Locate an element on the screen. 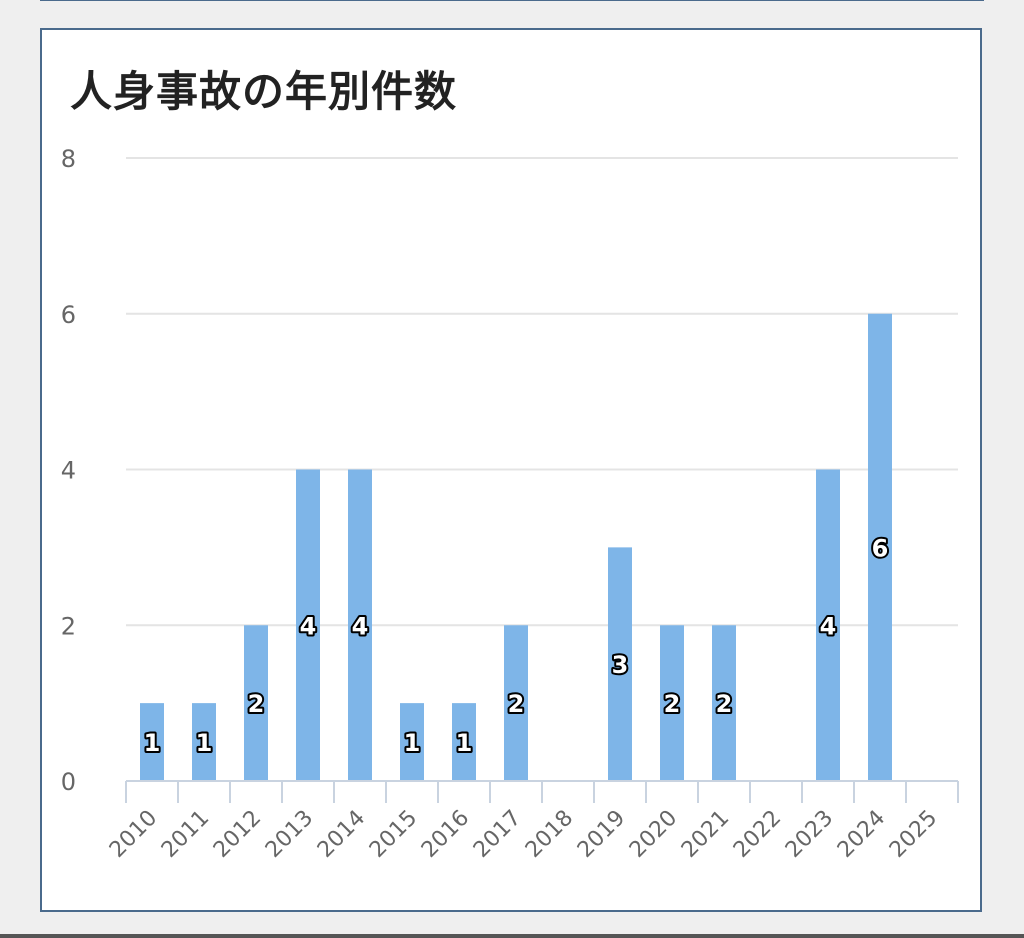 The height and width of the screenshot is (938, 1024). y-tick-label: 6 is located at coordinates (68, 315).